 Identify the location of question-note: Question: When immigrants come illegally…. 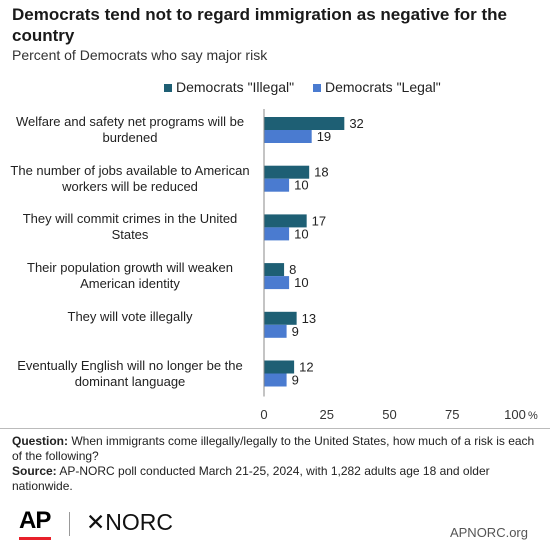
(277, 449).